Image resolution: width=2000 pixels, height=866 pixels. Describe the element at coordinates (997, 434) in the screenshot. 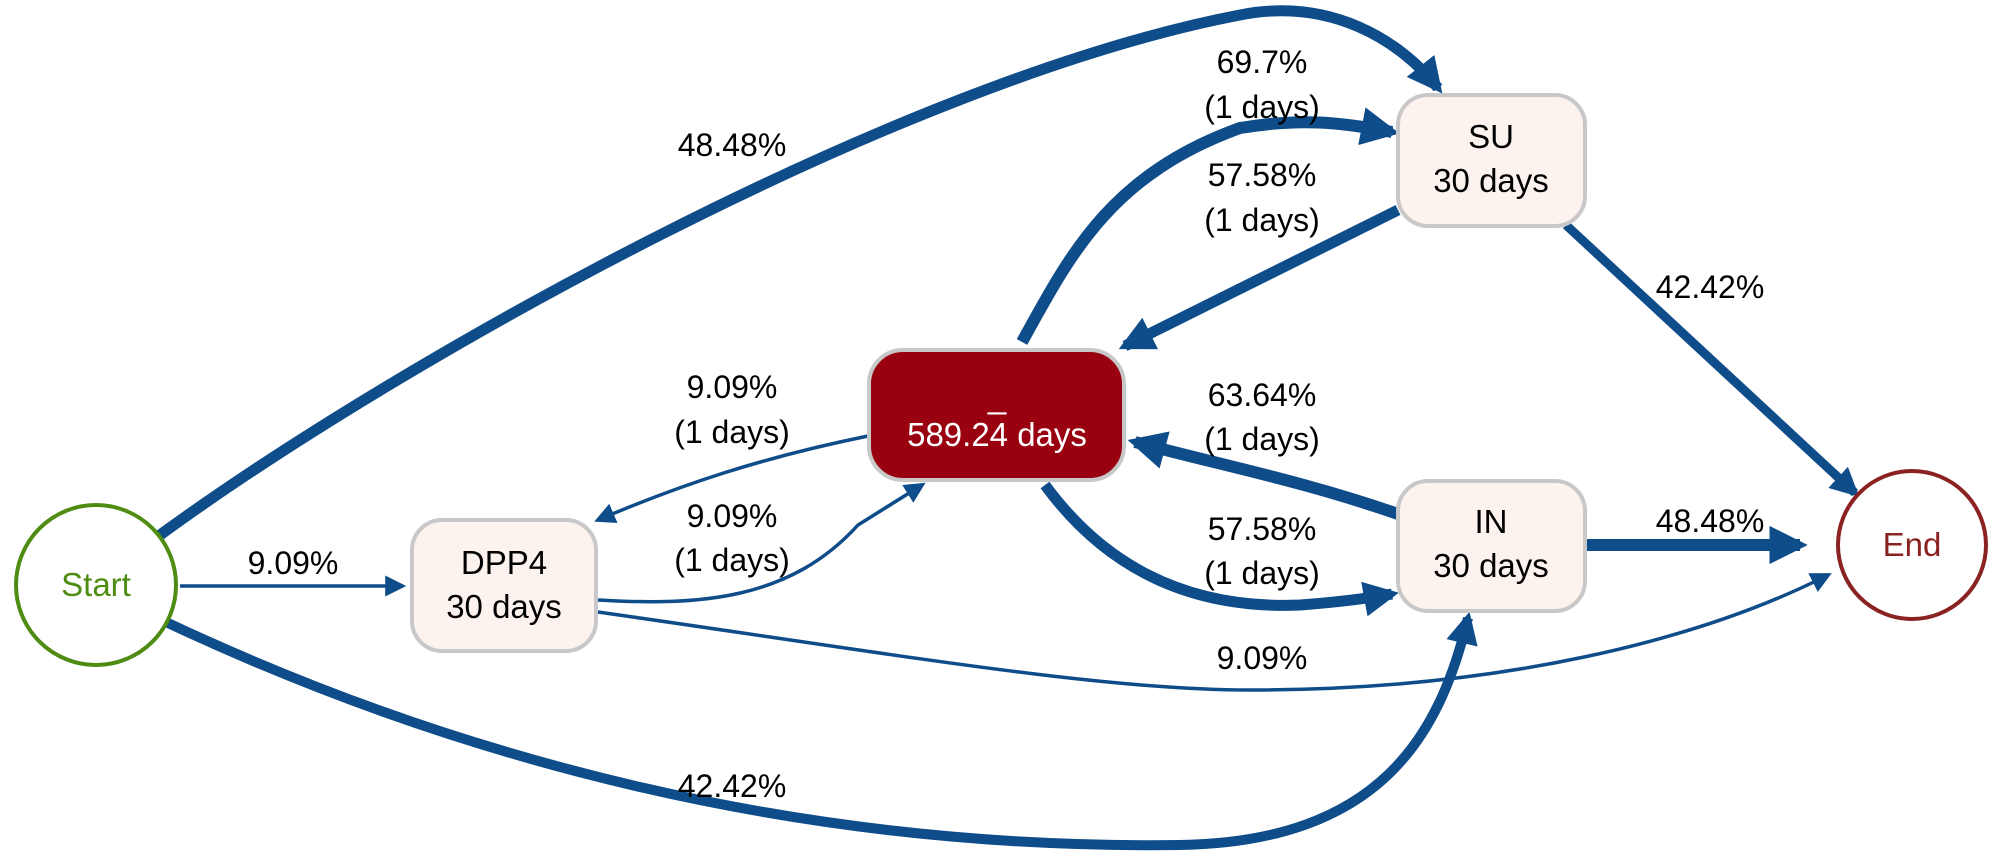

I see `center-duration: 589.24 days` at that location.